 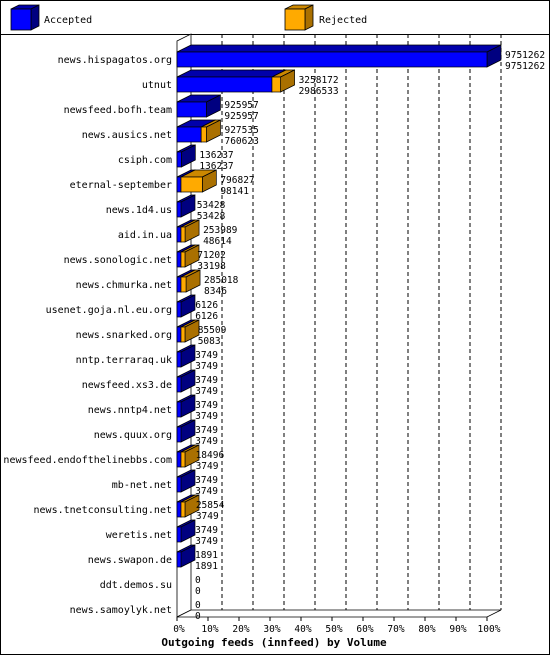 What do you see at coordinates (302, 629) in the screenshot?
I see `x-tick-label: 40%` at bounding box center [302, 629].